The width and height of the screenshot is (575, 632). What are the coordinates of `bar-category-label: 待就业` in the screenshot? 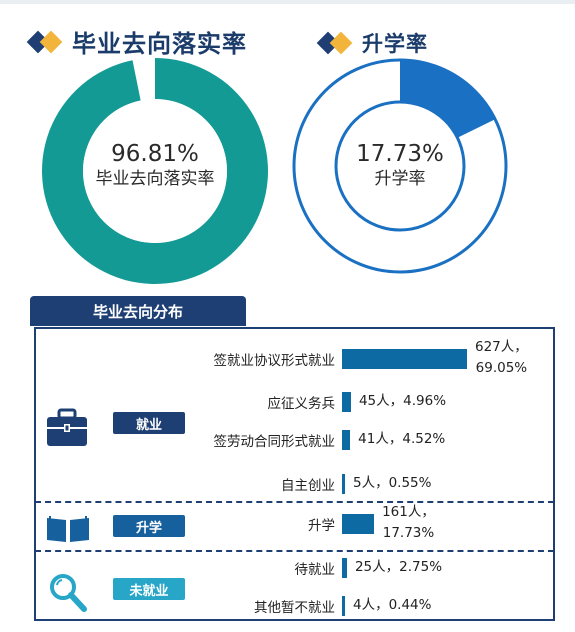 It's located at (315, 570).